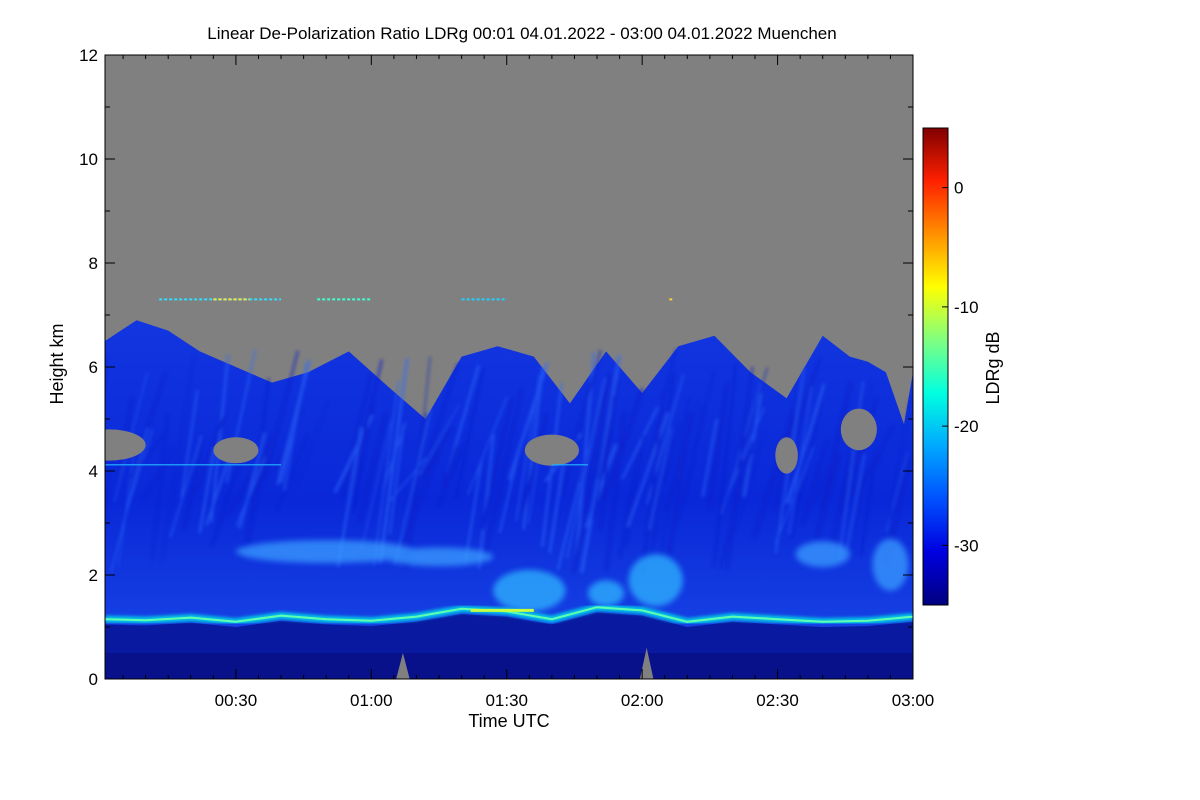 This screenshot has height=800, width=1200. Describe the element at coordinates (93, 263) in the screenshot. I see `y-tick-label: 8` at that location.